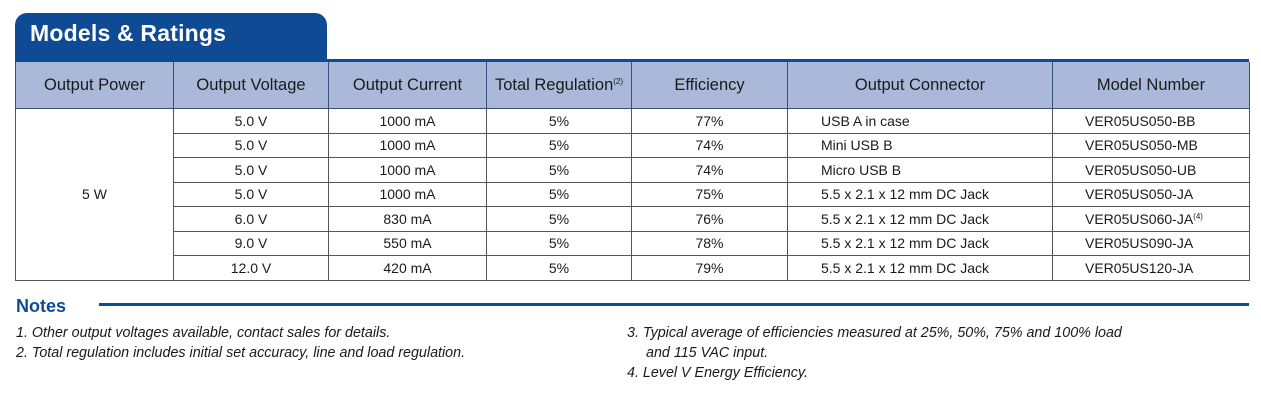 This screenshot has height=400, width=1261. What do you see at coordinates (94, 85) in the screenshot?
I see `header-output-power: Output Power` at bounding box center [94, 85].